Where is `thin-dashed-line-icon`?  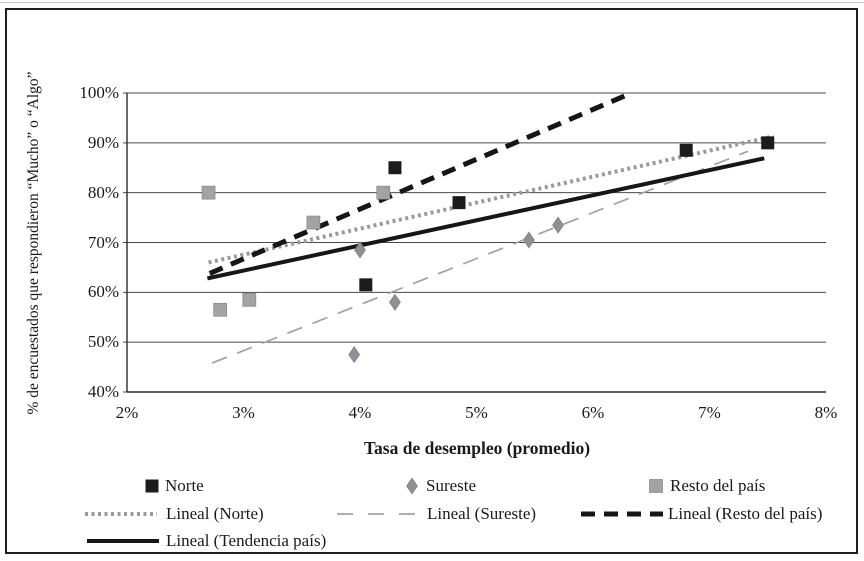
thin-dashed-line-icon is located at coordinates (376, 514).